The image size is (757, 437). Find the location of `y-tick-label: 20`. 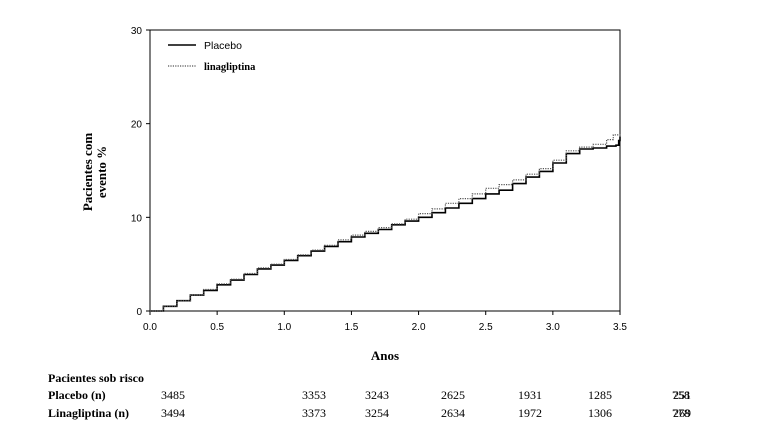

y-tick-label: 20 is located at coordinates (137, 125).